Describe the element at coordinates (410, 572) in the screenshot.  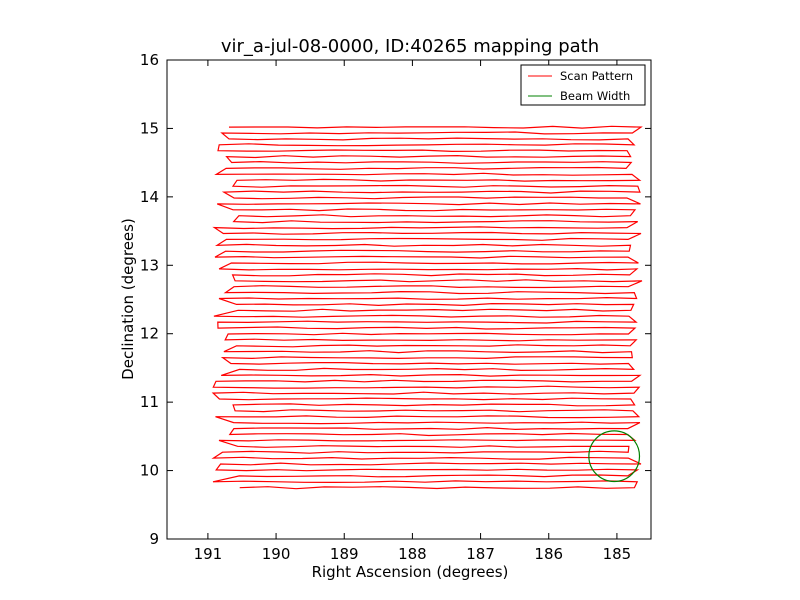
I see `x-axis-label: Right Ascension (degrees)` at that location.